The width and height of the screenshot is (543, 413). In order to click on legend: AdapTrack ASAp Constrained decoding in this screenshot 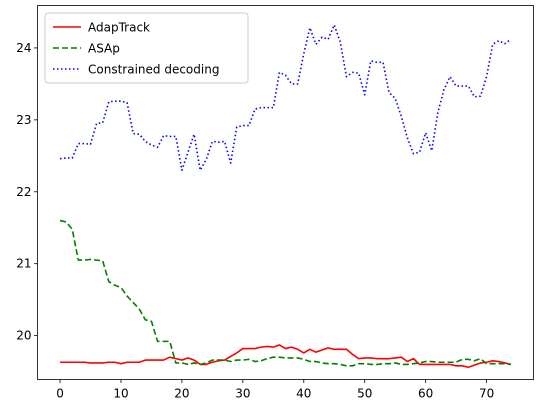, I will do `click(146, 48)`.